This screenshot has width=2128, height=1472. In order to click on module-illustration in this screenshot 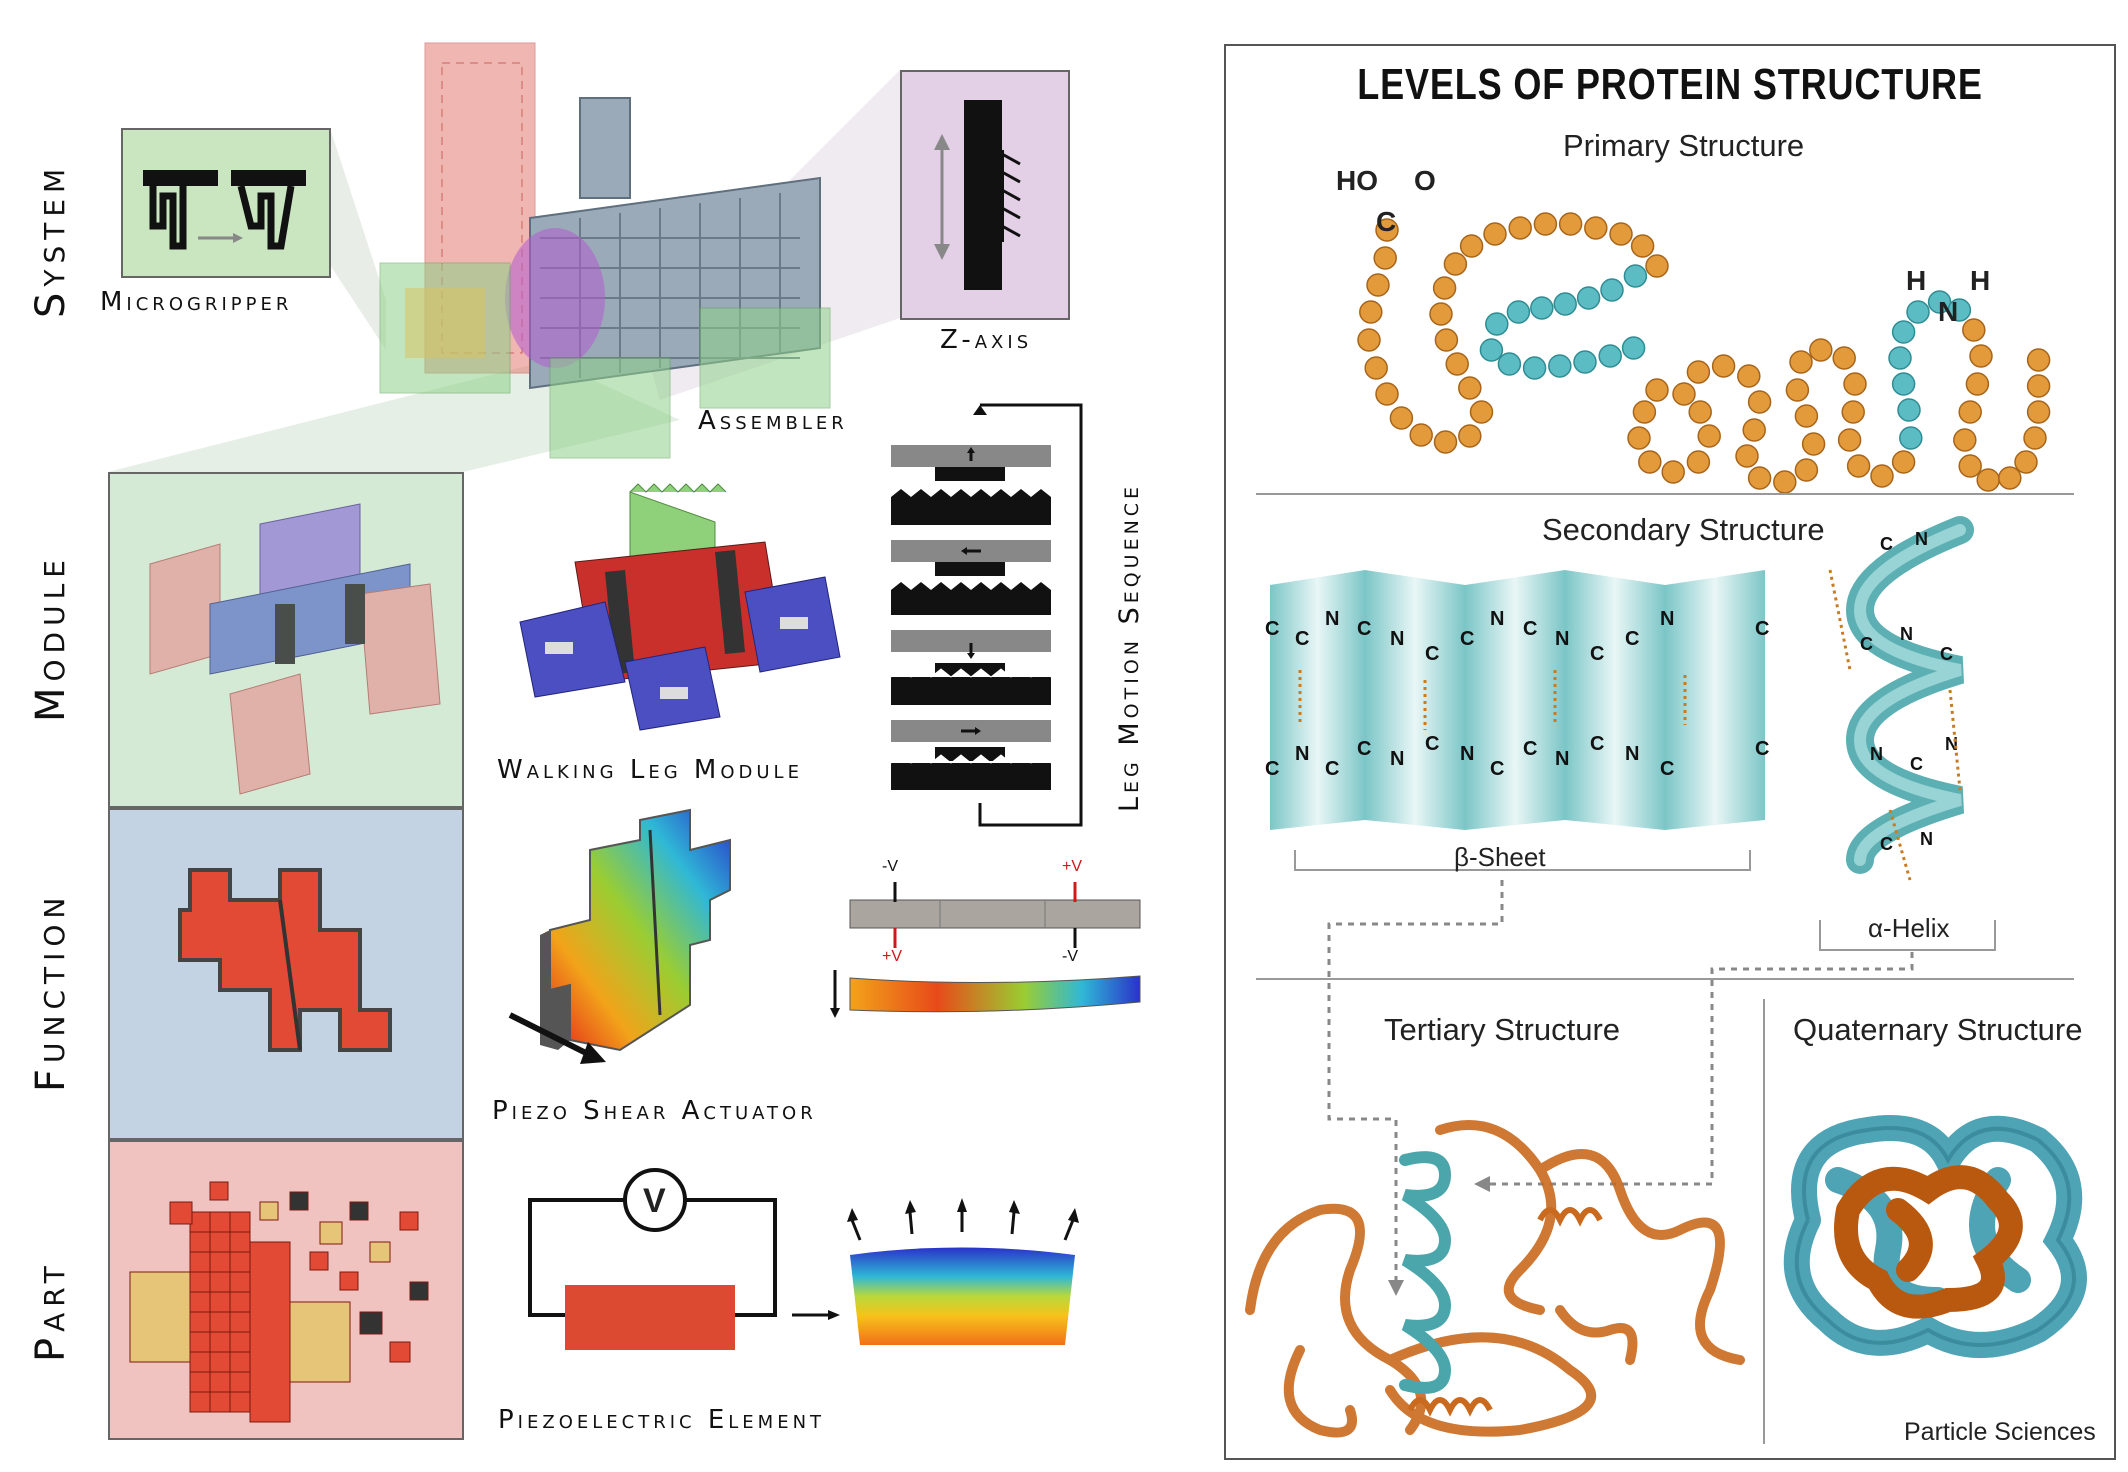, I will do `click(295, 649)`.